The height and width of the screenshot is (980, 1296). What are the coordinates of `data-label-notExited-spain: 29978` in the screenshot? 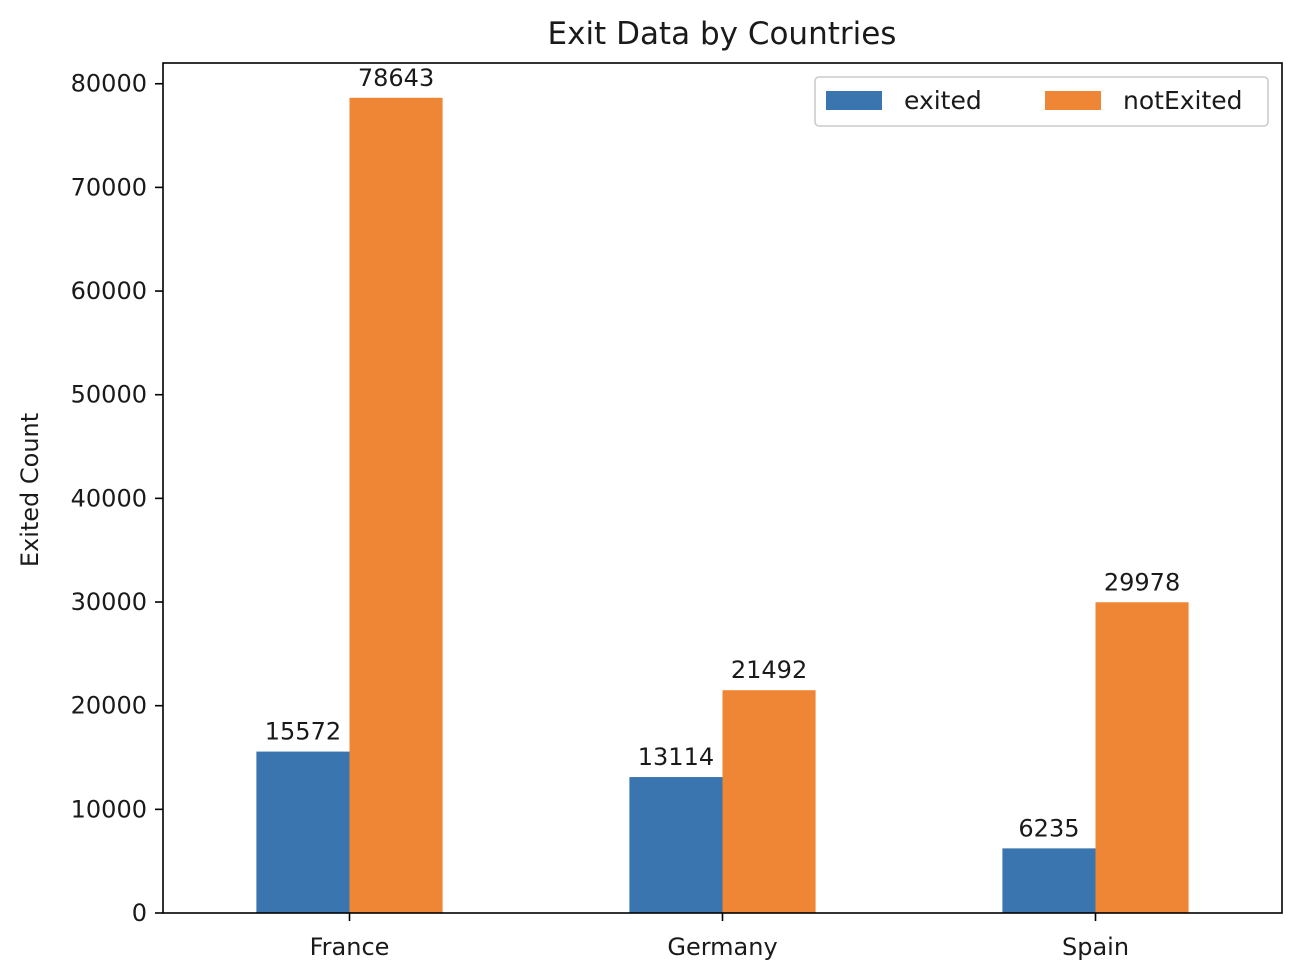 It's located at (1142, 582).